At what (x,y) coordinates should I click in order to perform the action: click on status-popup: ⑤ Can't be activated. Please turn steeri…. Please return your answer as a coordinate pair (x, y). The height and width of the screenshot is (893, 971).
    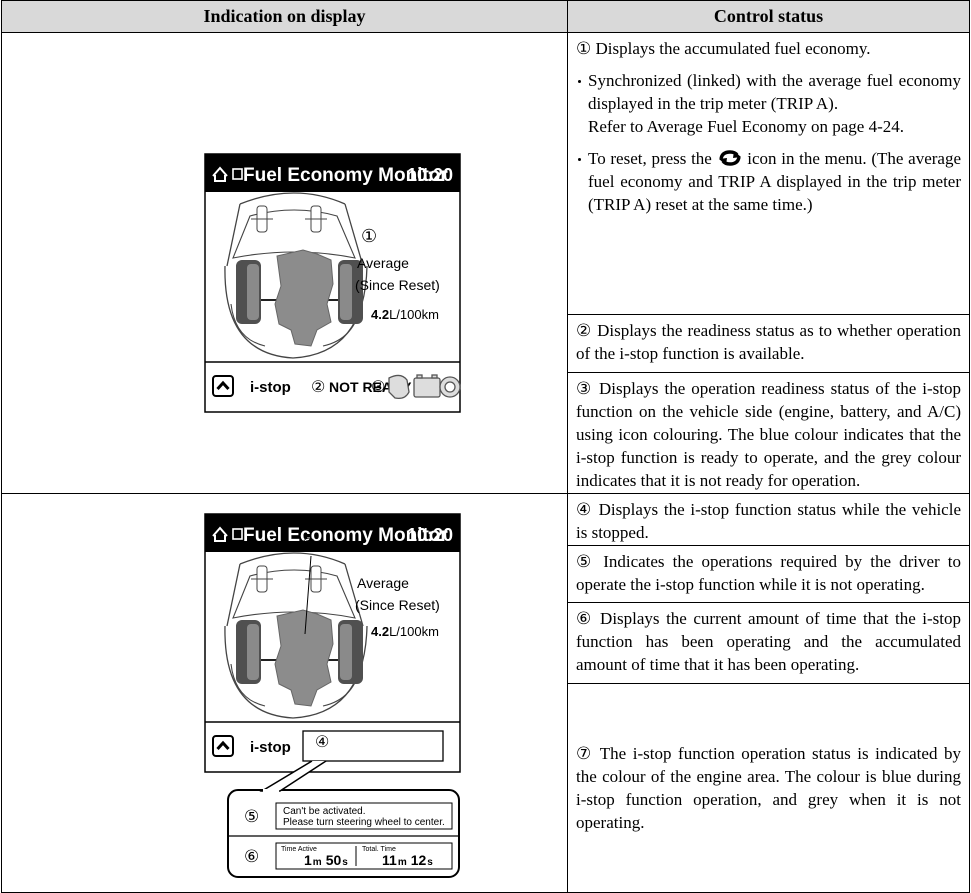
    Looking at the image, I should click on (343, 819).